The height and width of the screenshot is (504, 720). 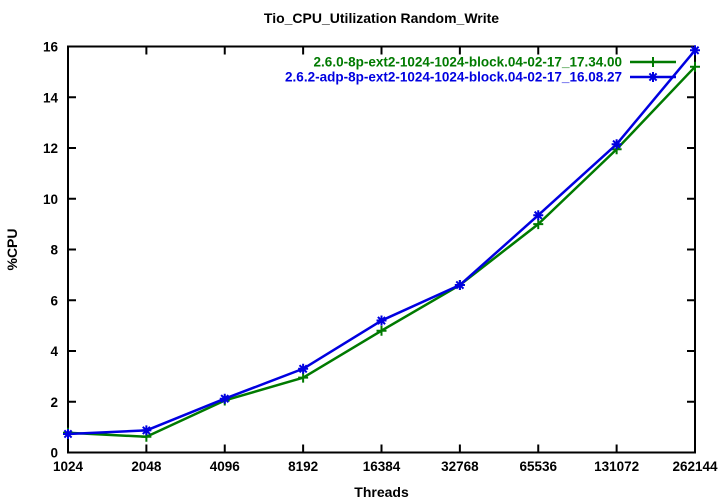 What do you see at coordinates (538, 466) in the screenshot?
I see `x-tick-label: 65536` at bounding box center [538, 466].